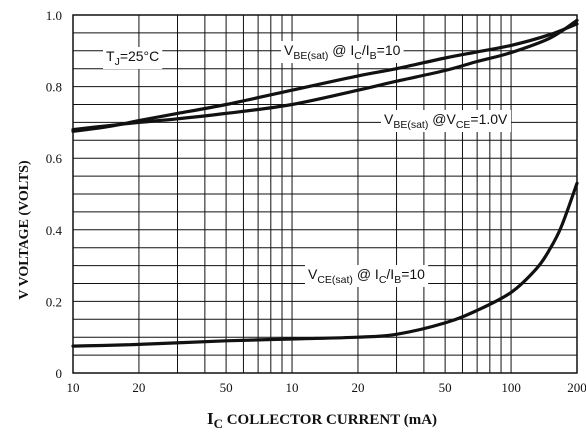  Describe the element at coordinates (117, 62) in the screenshot. I see `annotation-part: J` at that location.